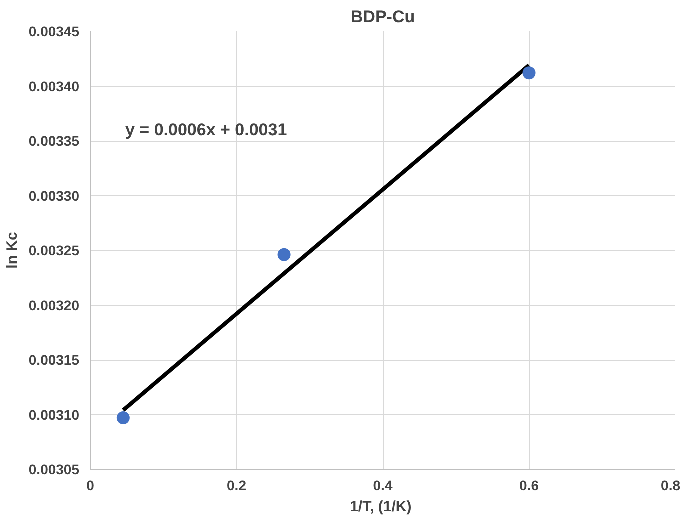 This screenshot has height=518, width=680. What do you see at coordinates (530, 486) in the screenshot?
I see `x-tick-label: 0.6` at bounding box center [530, 486].